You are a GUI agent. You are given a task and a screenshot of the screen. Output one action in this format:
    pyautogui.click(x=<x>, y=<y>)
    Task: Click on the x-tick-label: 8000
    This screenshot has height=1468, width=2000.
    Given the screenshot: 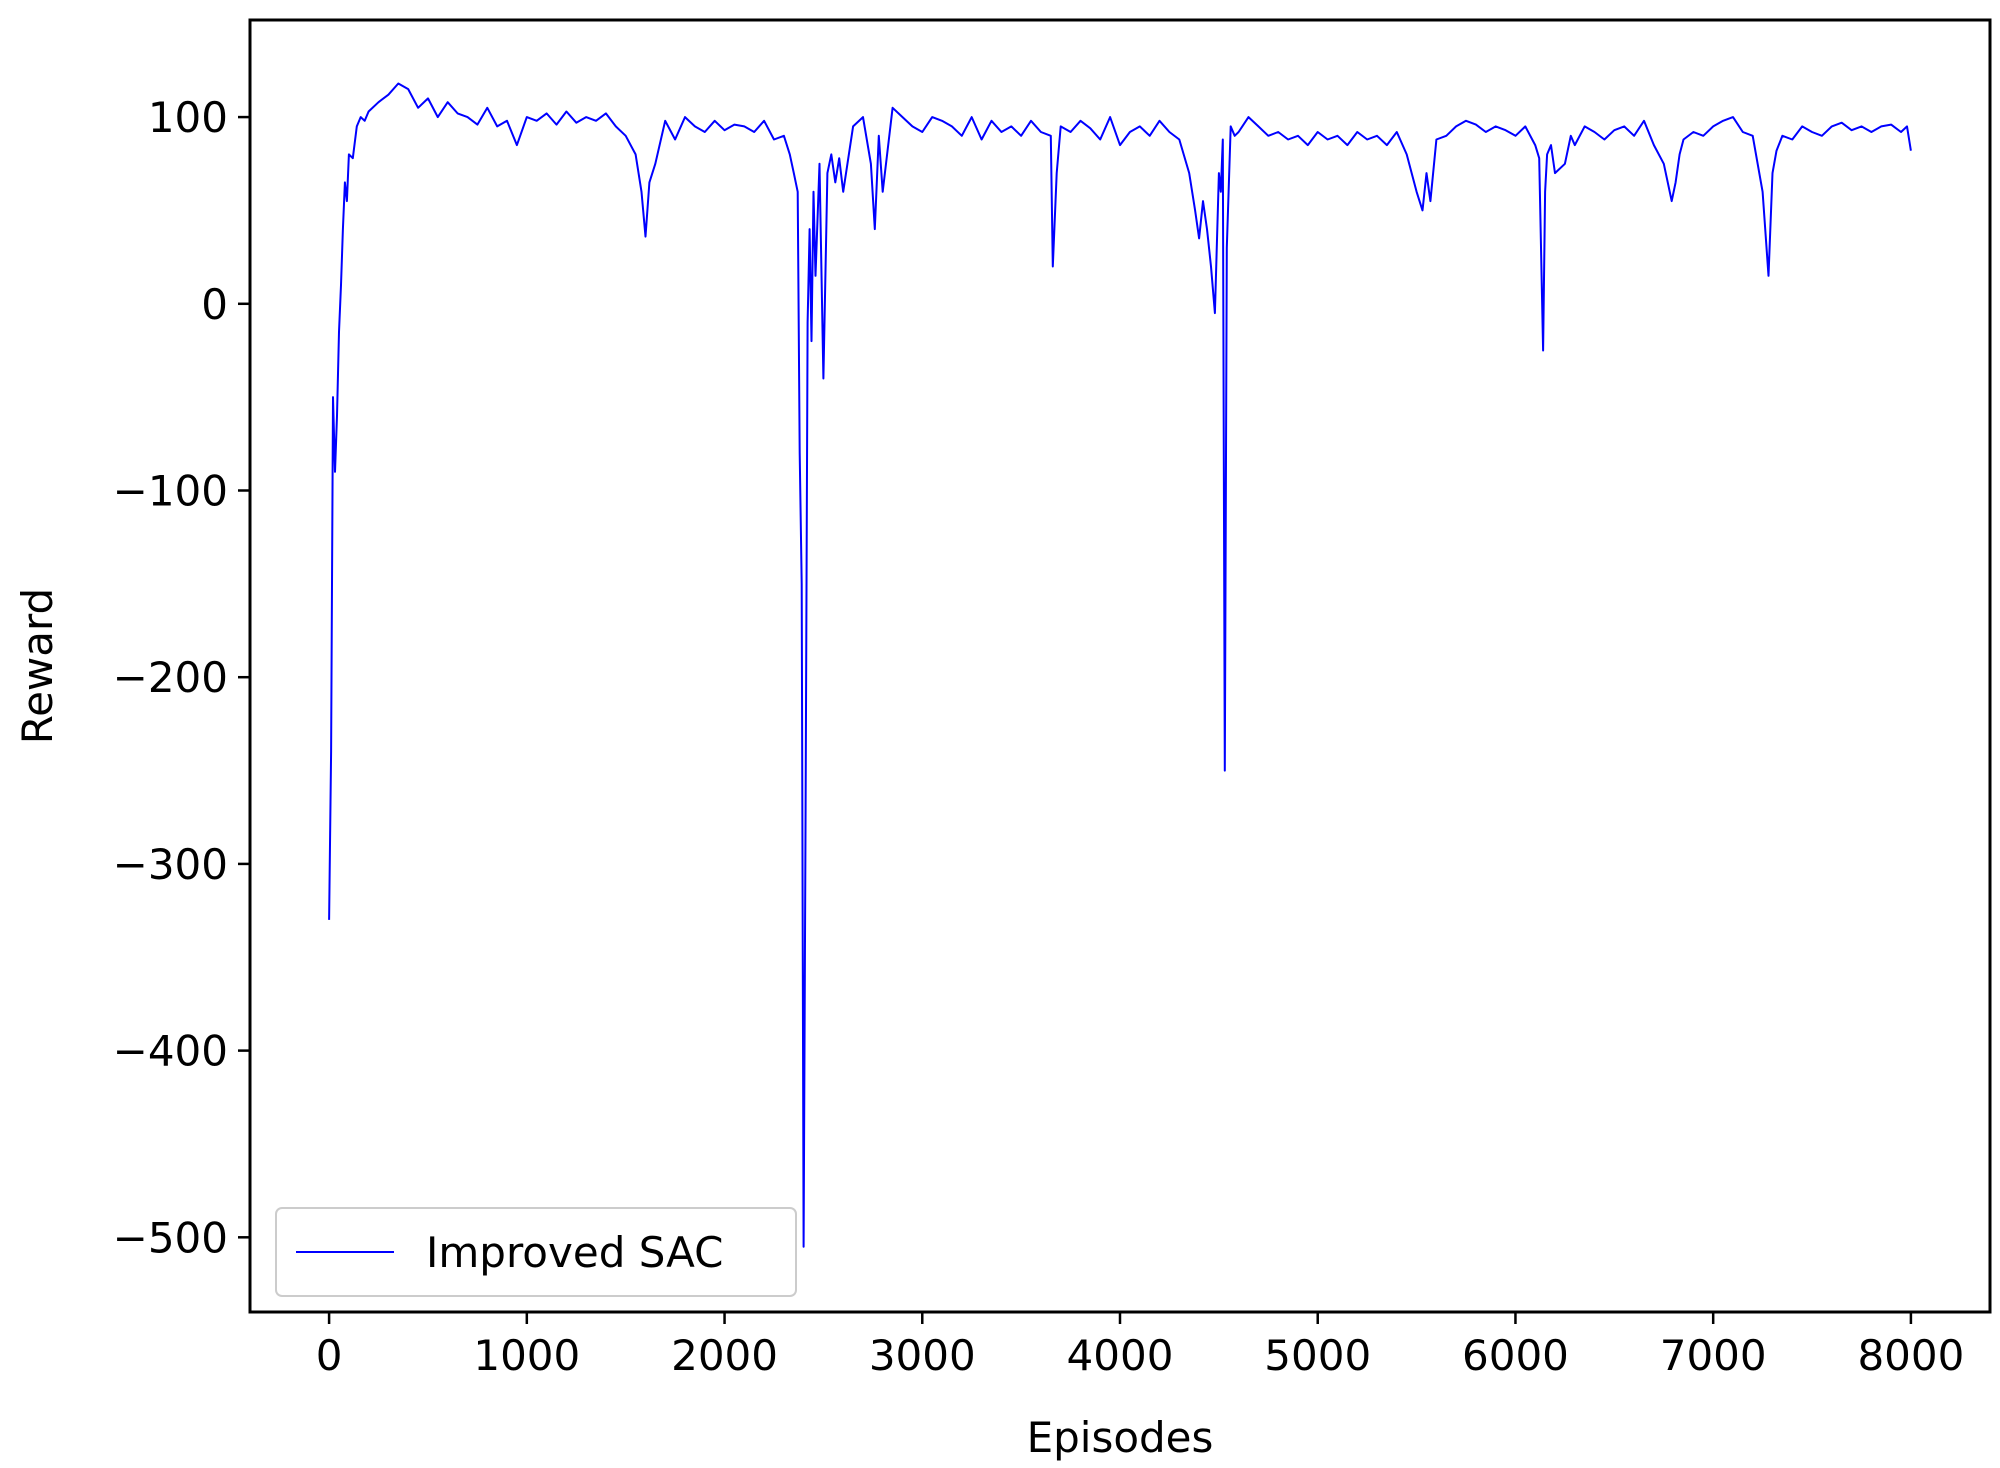 What is the action you would take?
    pyautogui.click(x=1910, y=1355)
    